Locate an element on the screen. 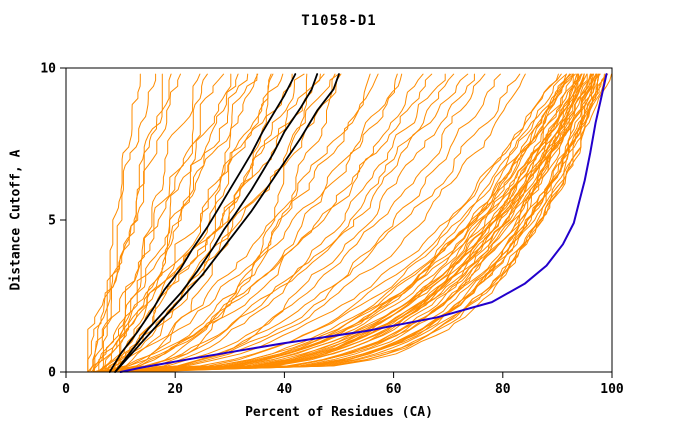  x-tick-label: 60 is located at coordinates (394, 389).